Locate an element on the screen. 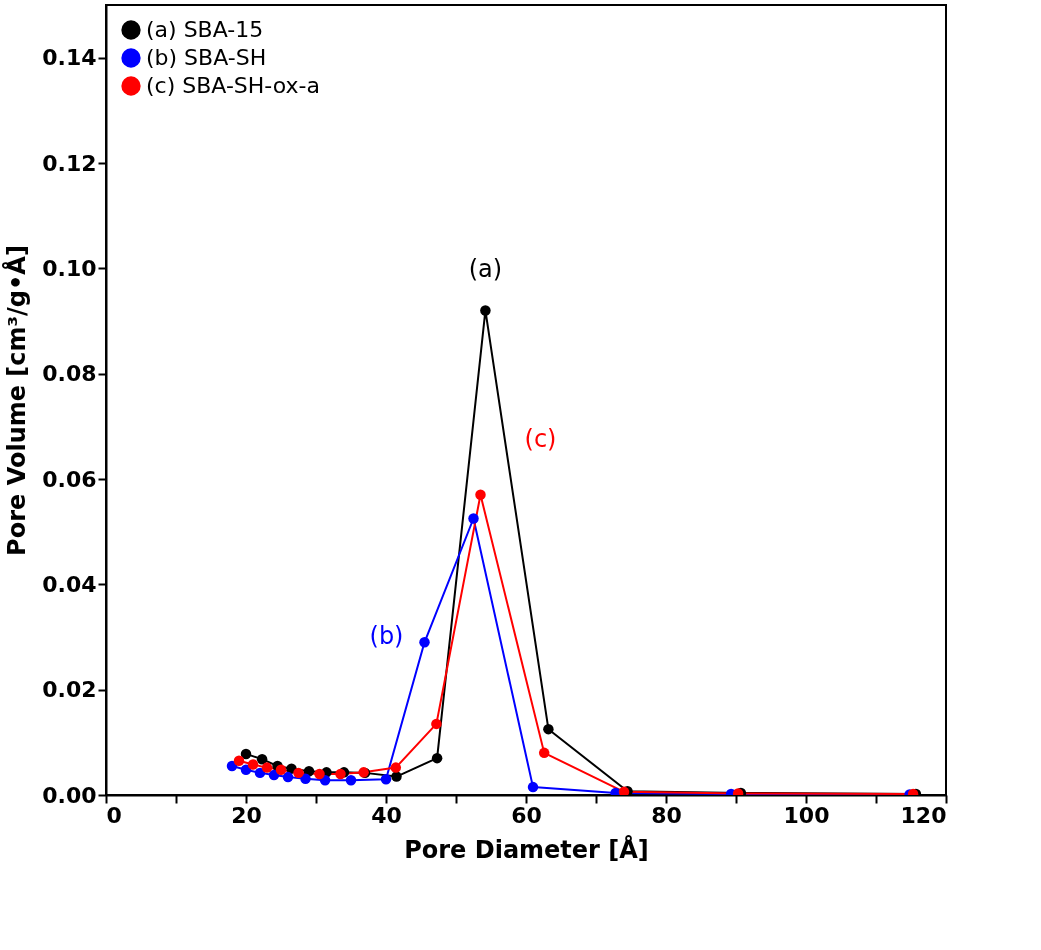  y-tick-label: 0.06 is located at coordinates (69, 479).